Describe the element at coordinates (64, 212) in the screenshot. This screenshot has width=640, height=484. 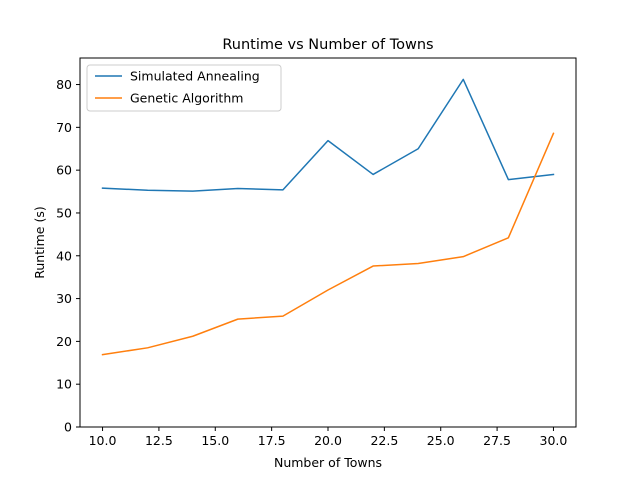
I see `y-tick-label: 50` at that location.